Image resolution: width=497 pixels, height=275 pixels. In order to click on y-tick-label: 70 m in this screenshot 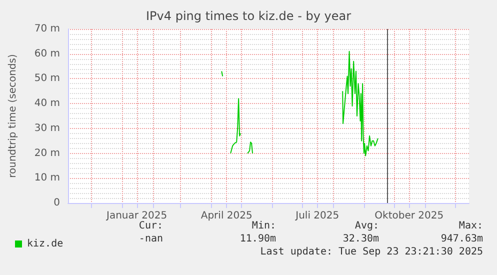, I will do `click(47, 29)`.